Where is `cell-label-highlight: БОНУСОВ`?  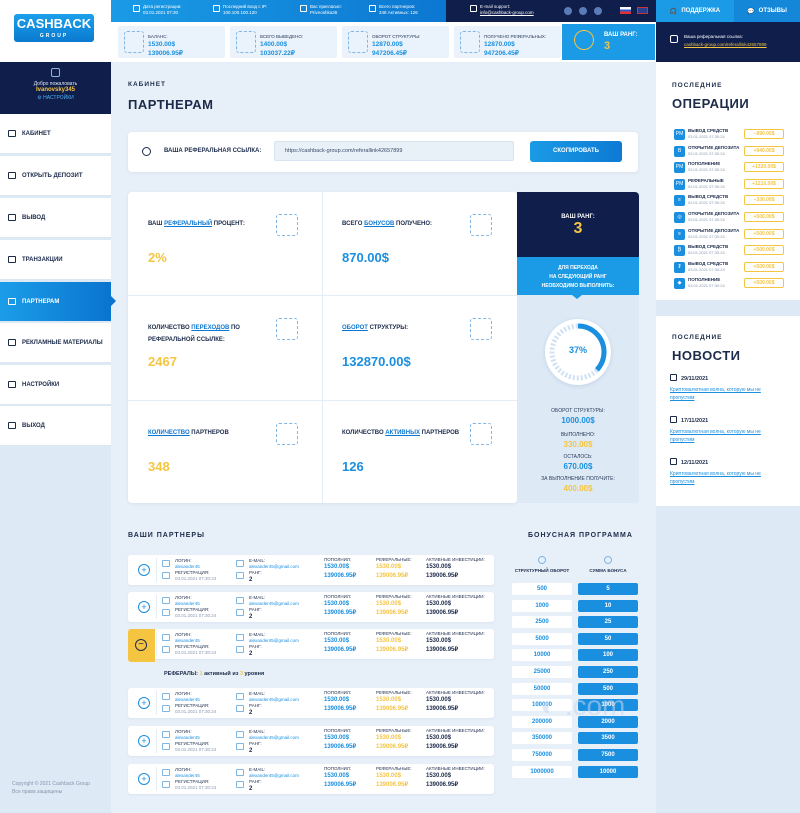
cell-label-highlight: БОНУСОВ is located at coordinates (379, 224).